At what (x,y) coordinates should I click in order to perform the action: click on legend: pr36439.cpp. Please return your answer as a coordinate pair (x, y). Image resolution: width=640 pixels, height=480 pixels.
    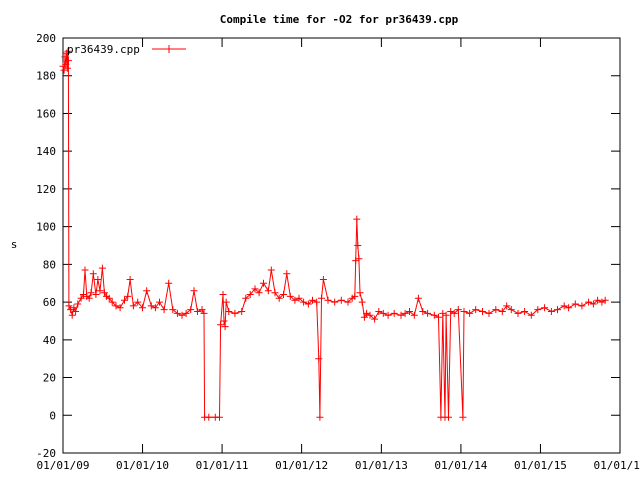
    Looking at the image, I should click on (126, 49).